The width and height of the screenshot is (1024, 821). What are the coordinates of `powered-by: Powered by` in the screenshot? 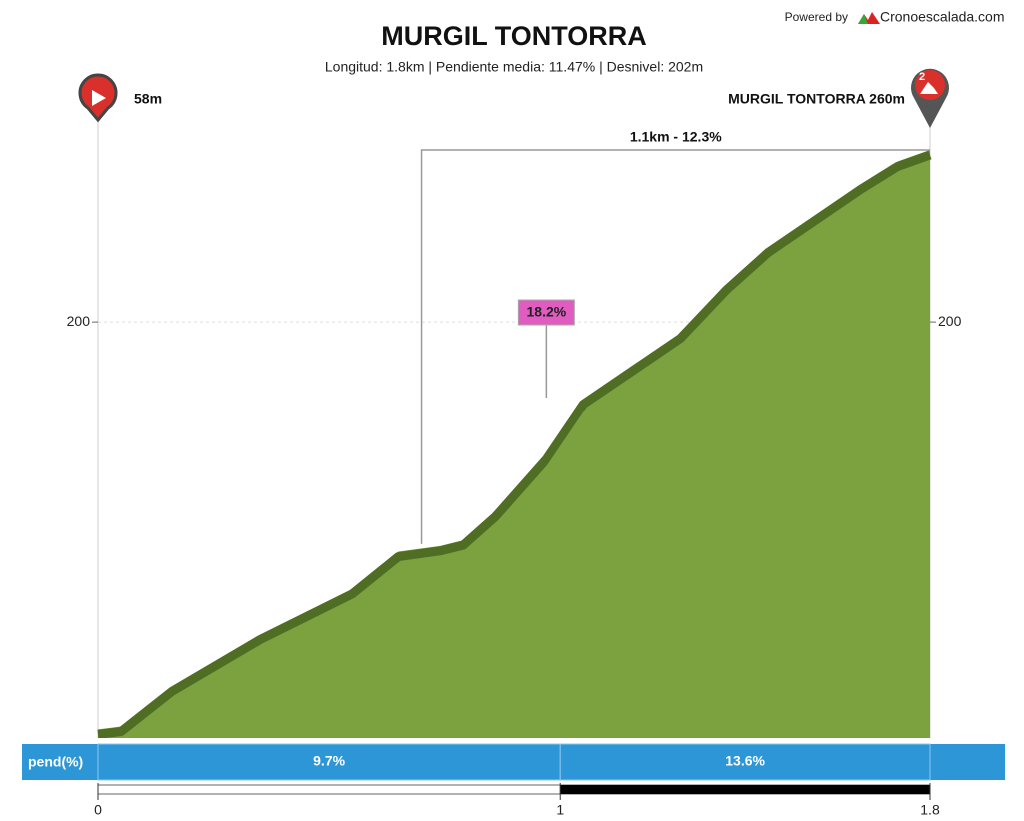 It's located at (816, 17).